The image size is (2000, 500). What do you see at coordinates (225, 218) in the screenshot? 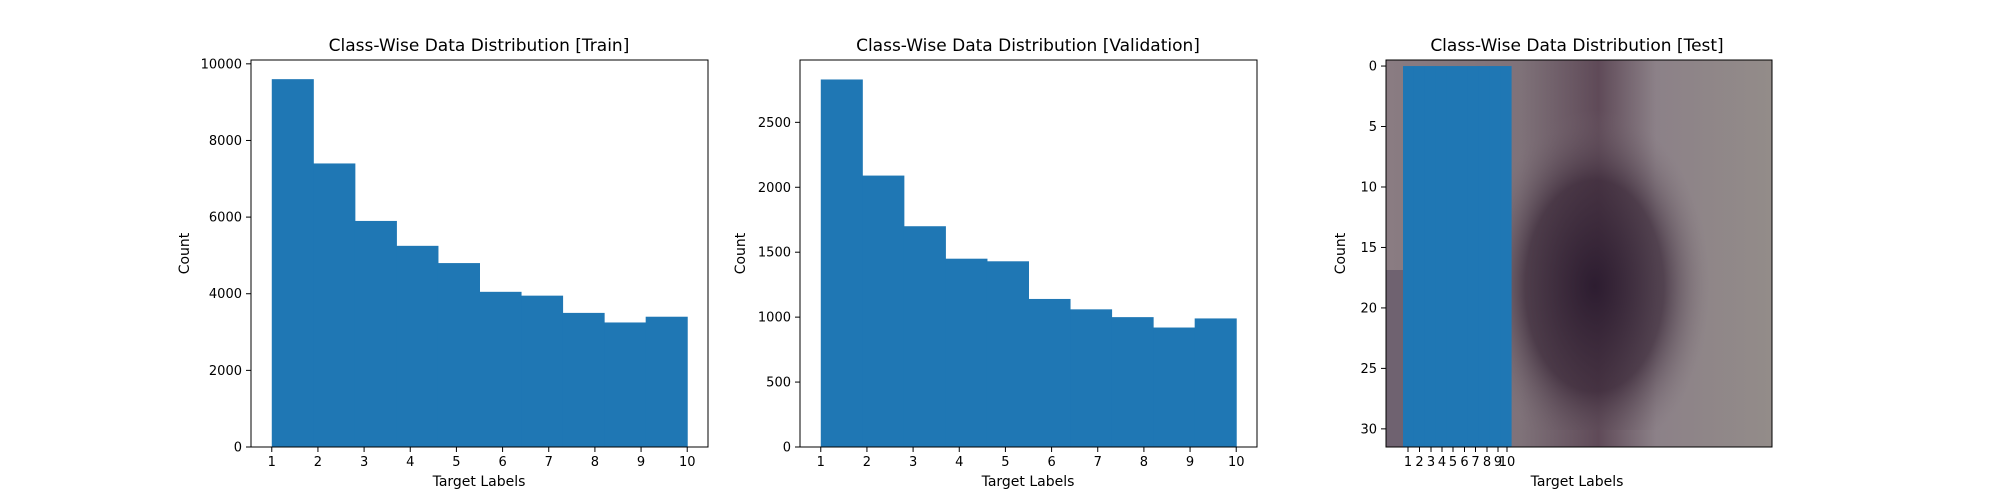
I see `y-tick-label: 6000` at bounding box center [225, 218].